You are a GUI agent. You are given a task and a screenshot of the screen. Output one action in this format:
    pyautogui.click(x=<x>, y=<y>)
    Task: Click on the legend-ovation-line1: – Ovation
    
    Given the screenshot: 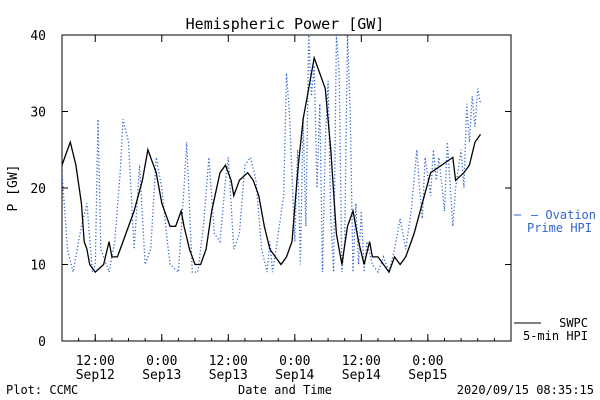 What is the action you would take?
    pyautogui.click(x=563, y=215)
    